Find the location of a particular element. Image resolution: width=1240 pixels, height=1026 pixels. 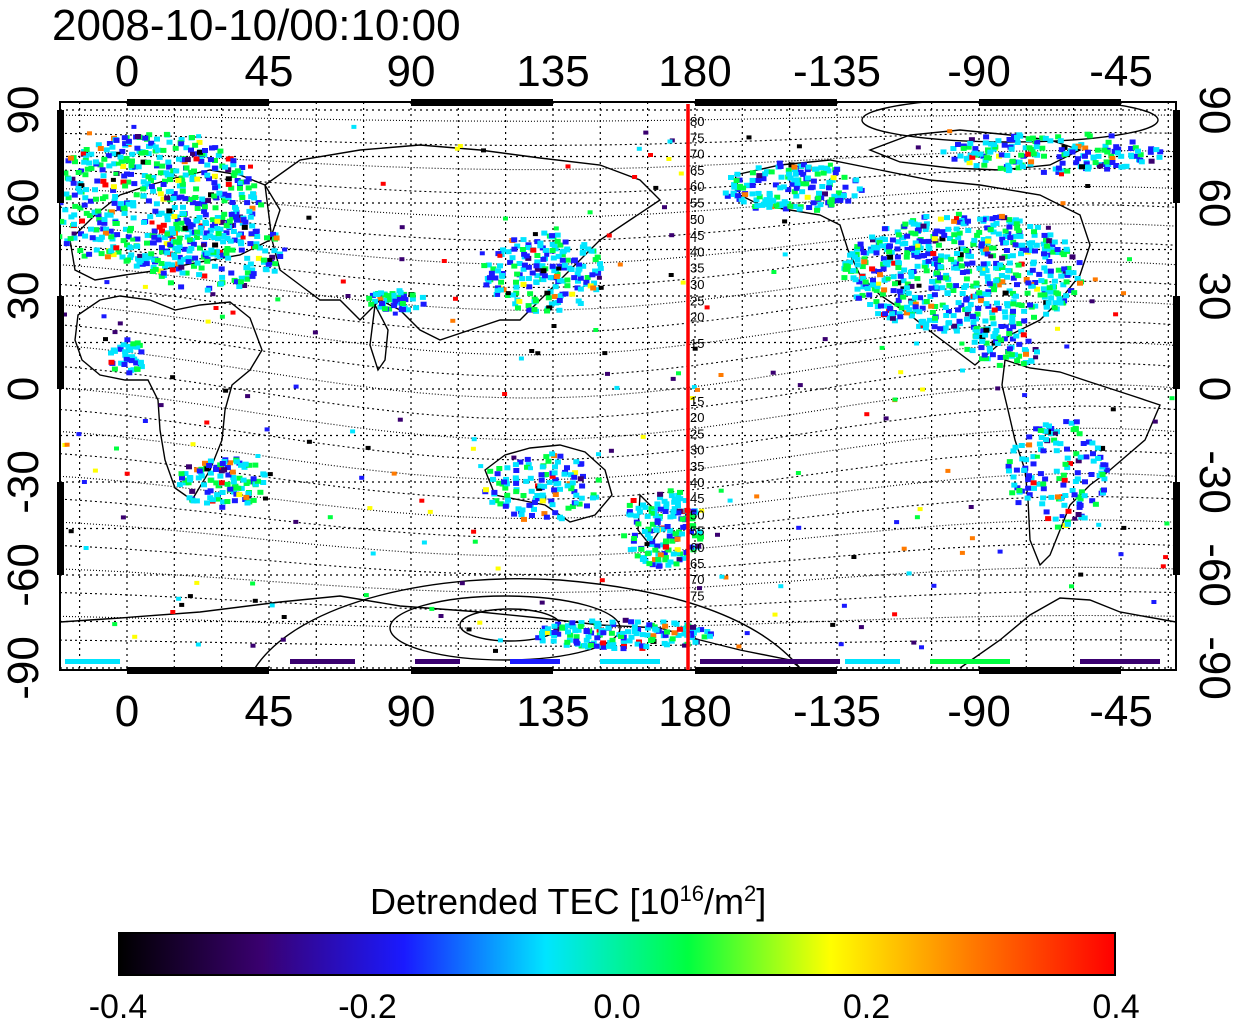

mlat-label-north: 75 is located at coordinates (697, 137).